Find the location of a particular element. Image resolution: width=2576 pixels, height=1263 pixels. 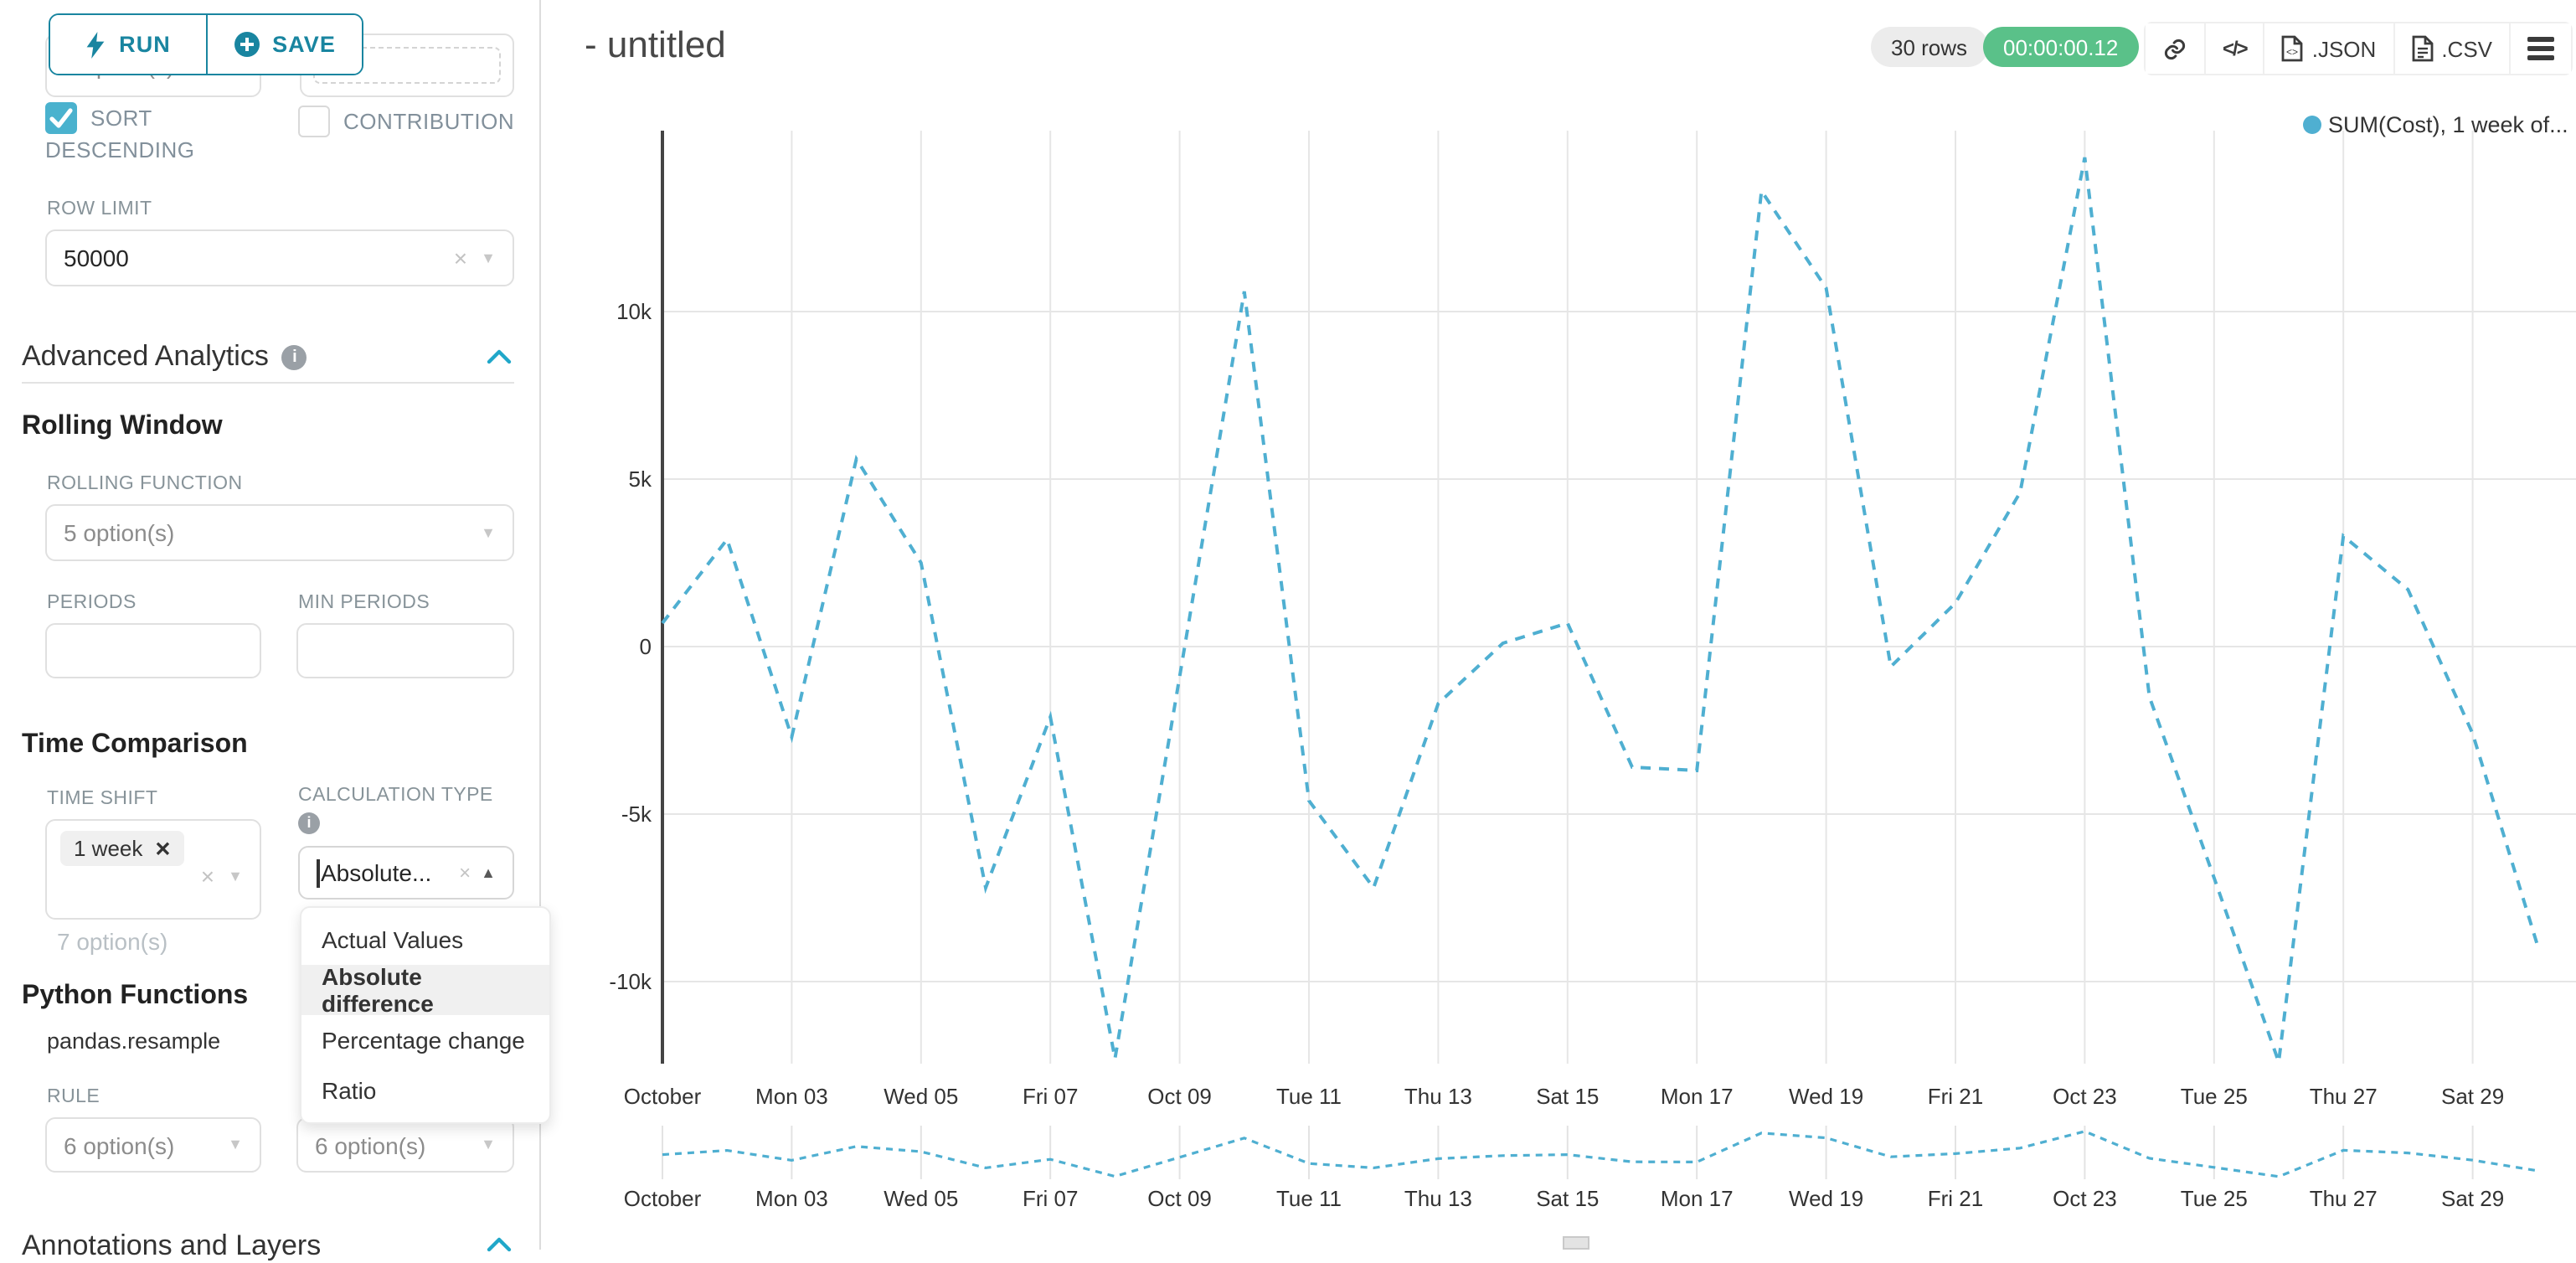

mini-x-axis-label: Oct 23 is located at coordinates (2085, 1198).